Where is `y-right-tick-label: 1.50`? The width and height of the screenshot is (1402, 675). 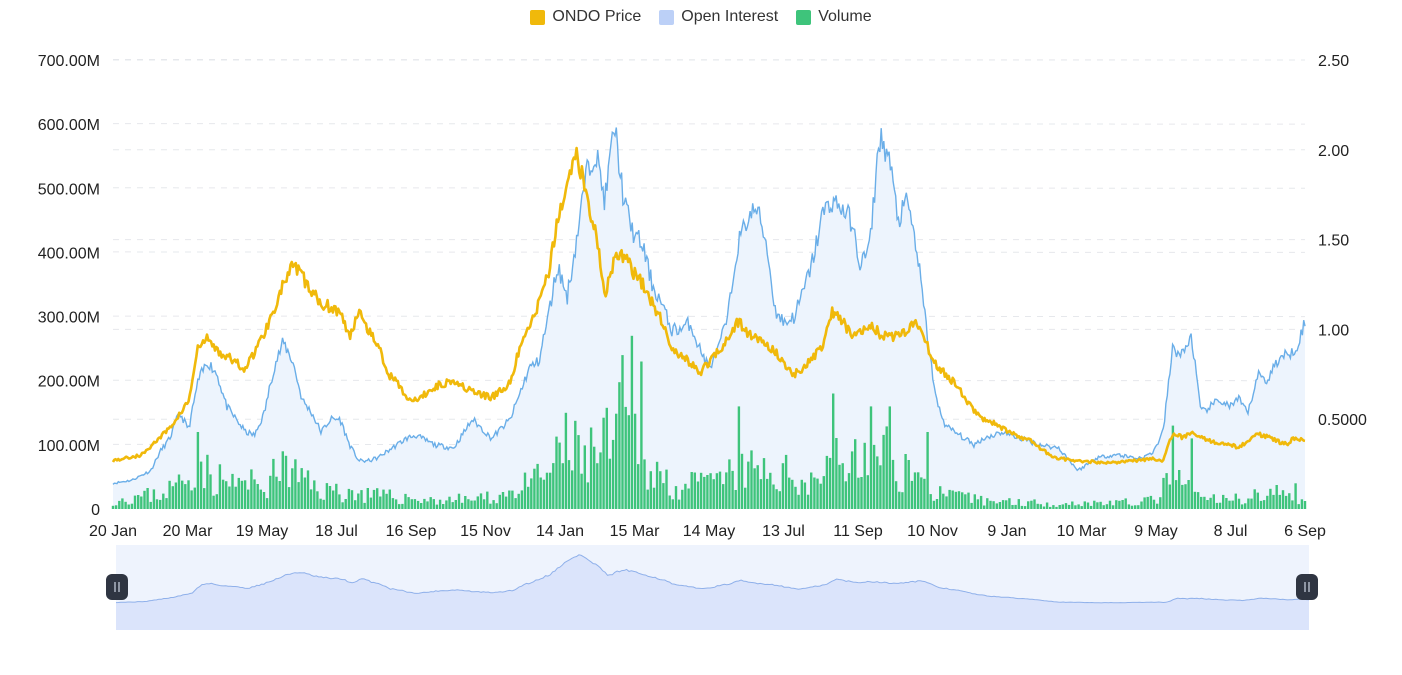
y-right-tick-label: 1.50 is located at coordinates (1333, 241).